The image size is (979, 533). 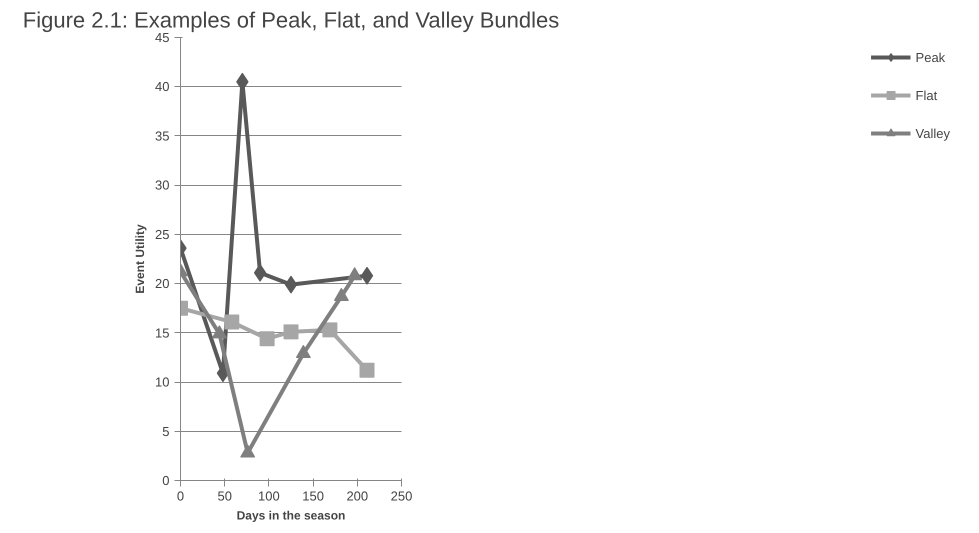 What do you see at coordinates (224, 496) in the screenshot?
I see `x-tick-label: 50` at bounding box center [224, 496].